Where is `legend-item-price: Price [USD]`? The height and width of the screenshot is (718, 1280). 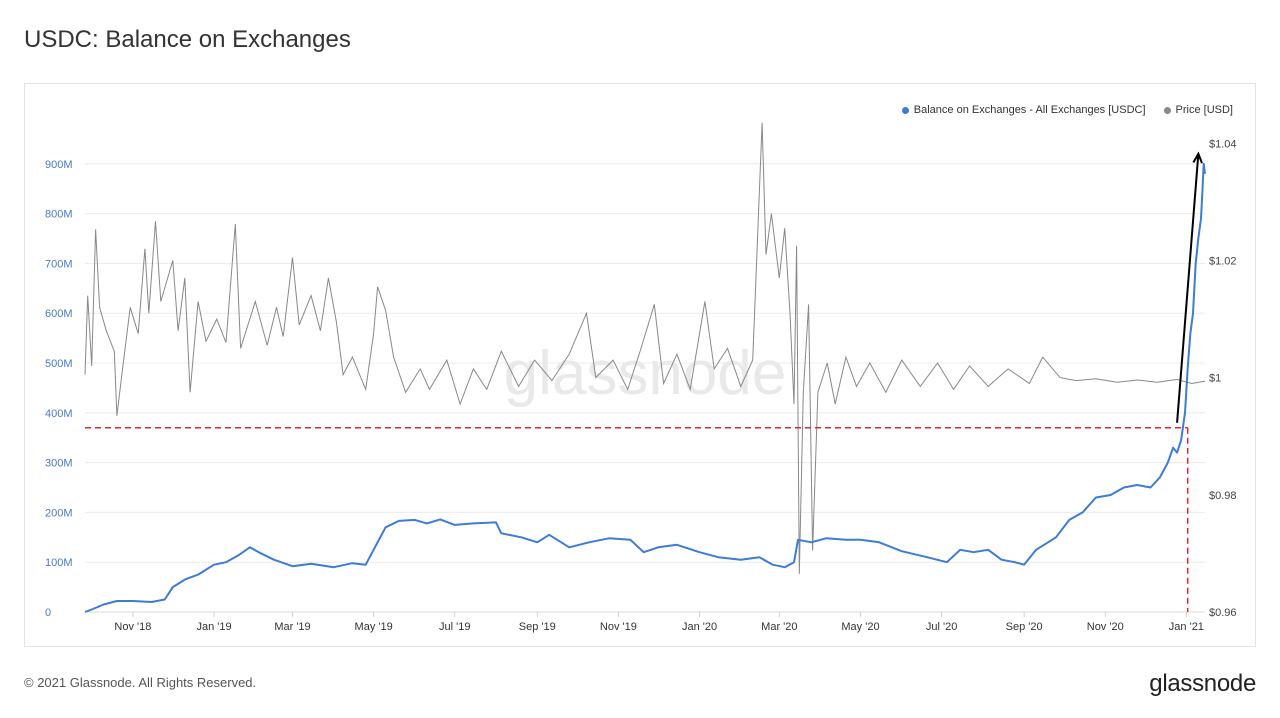 legend-item-price: Price [USD] is located at coordinates (1198, 110).